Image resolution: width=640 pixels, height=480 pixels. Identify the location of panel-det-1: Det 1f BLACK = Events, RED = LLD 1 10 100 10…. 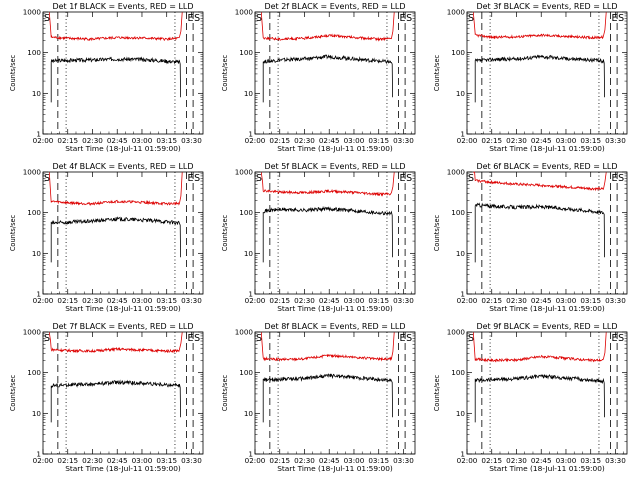
(106, 77).